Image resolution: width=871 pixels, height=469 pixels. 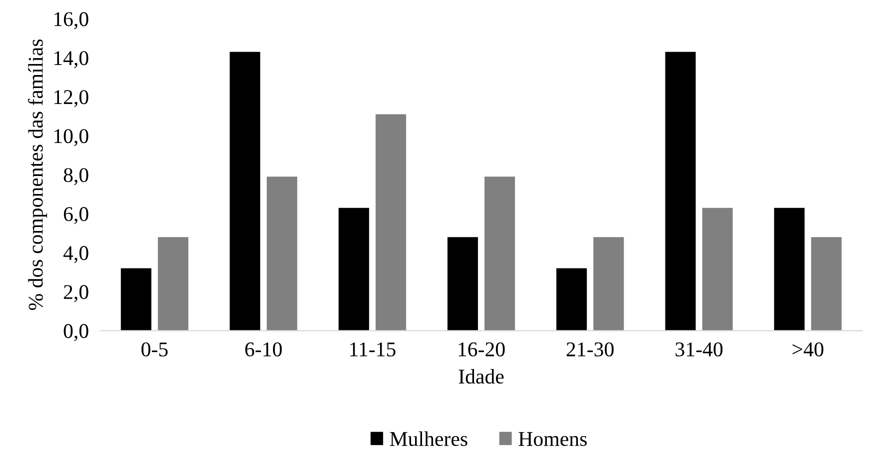 What do you see at coordinates (76, 293) in the screenshot?
I see `y-tick-label: 2,0` at bounding box center [76, 293].